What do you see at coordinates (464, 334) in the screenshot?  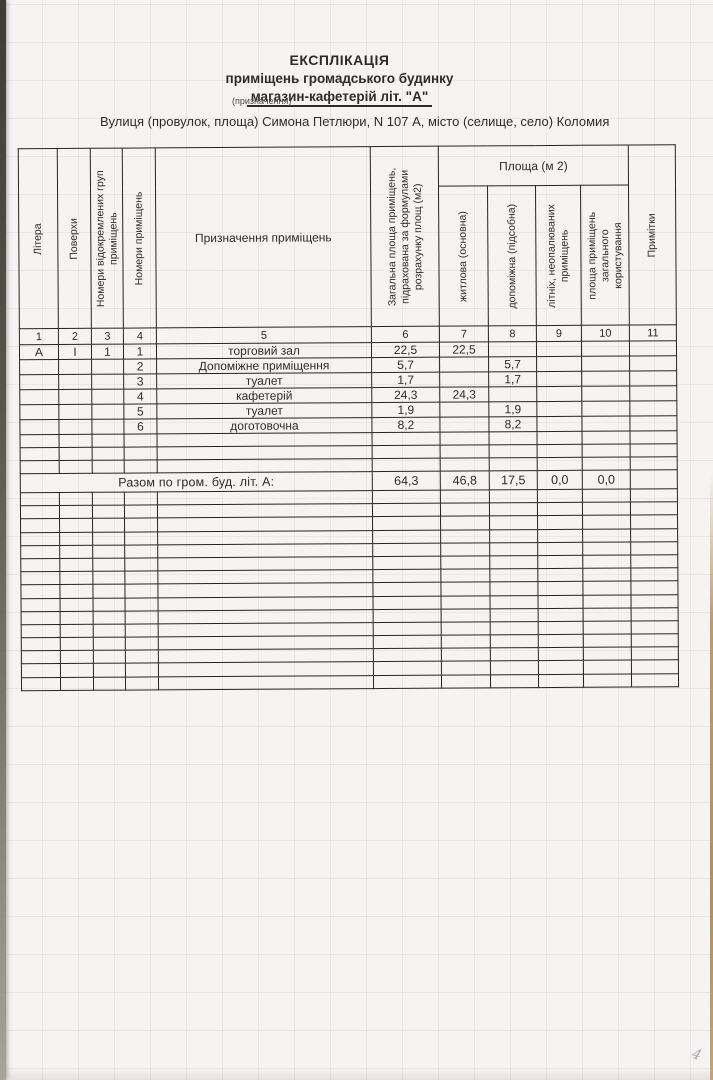 I see `cell: 7` at bounding box center [464, 334].